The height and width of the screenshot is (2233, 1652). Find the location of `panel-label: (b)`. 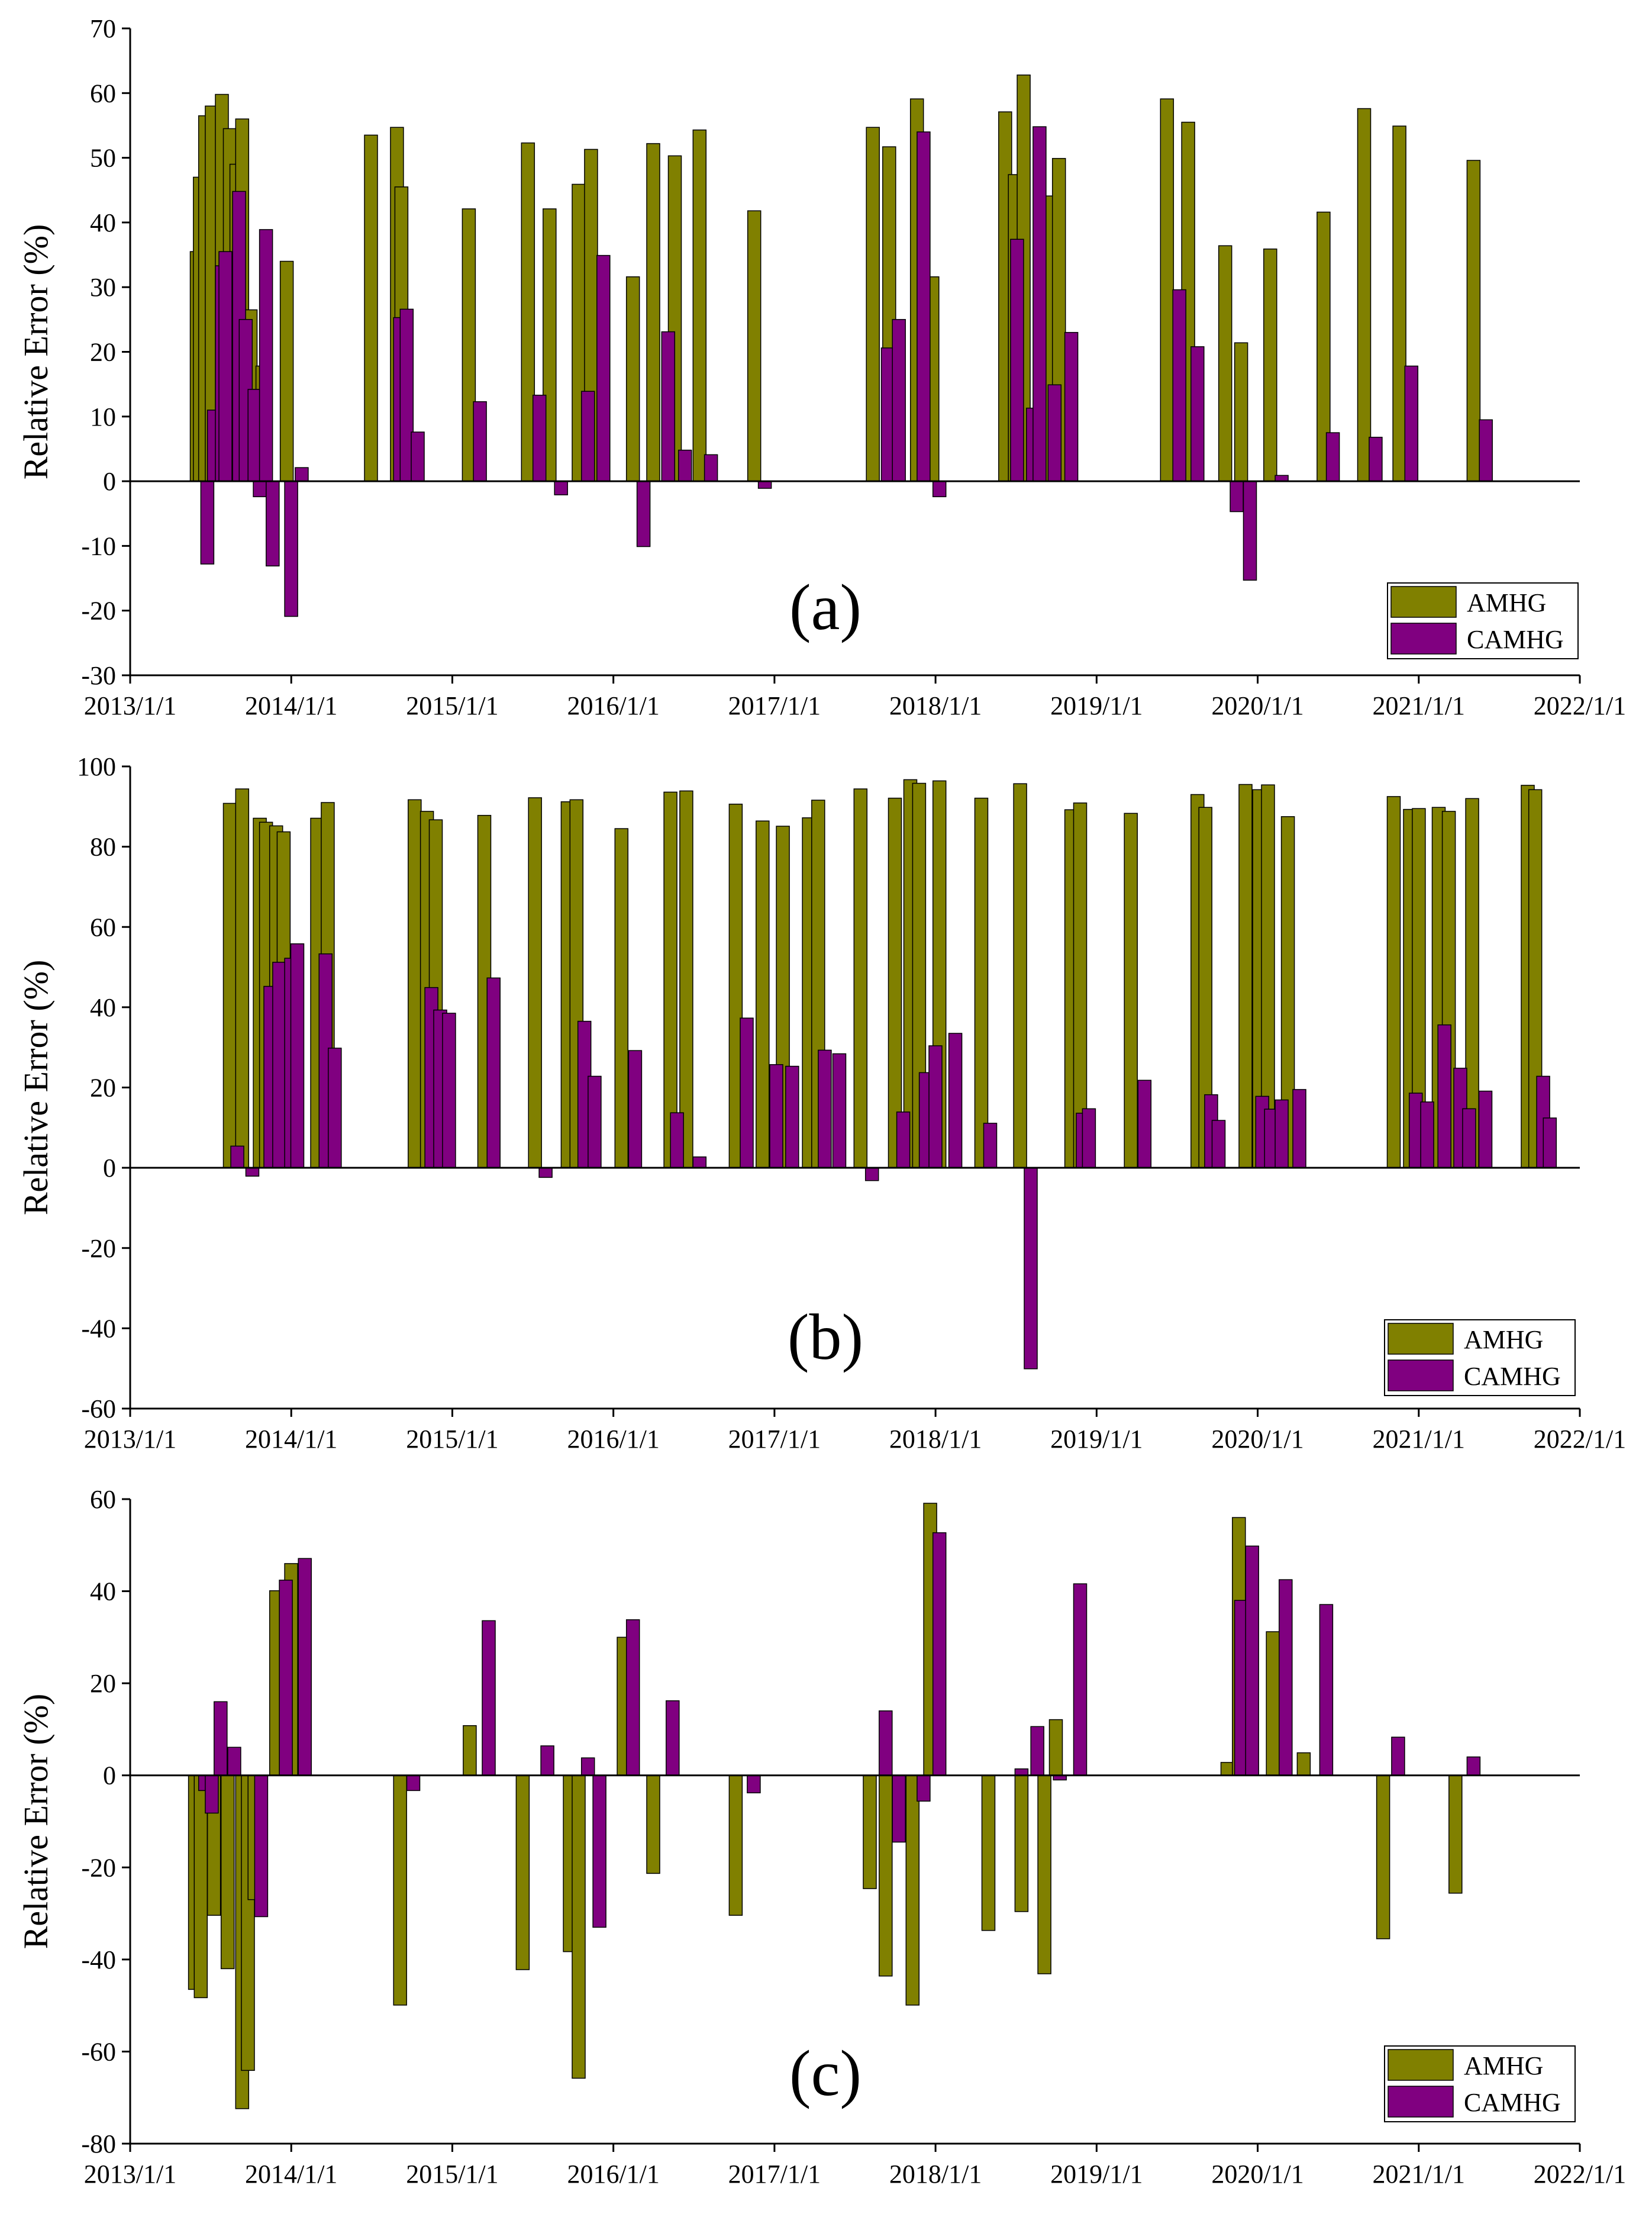

panel-label: (b) is located at coordinates (826, 1337).